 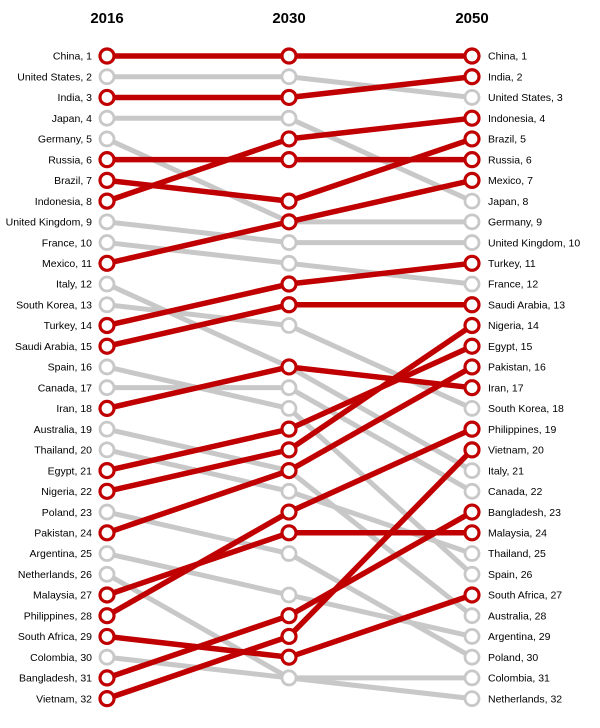 I want to click on marker-malaysia-2016, so click(x=107, y=595).